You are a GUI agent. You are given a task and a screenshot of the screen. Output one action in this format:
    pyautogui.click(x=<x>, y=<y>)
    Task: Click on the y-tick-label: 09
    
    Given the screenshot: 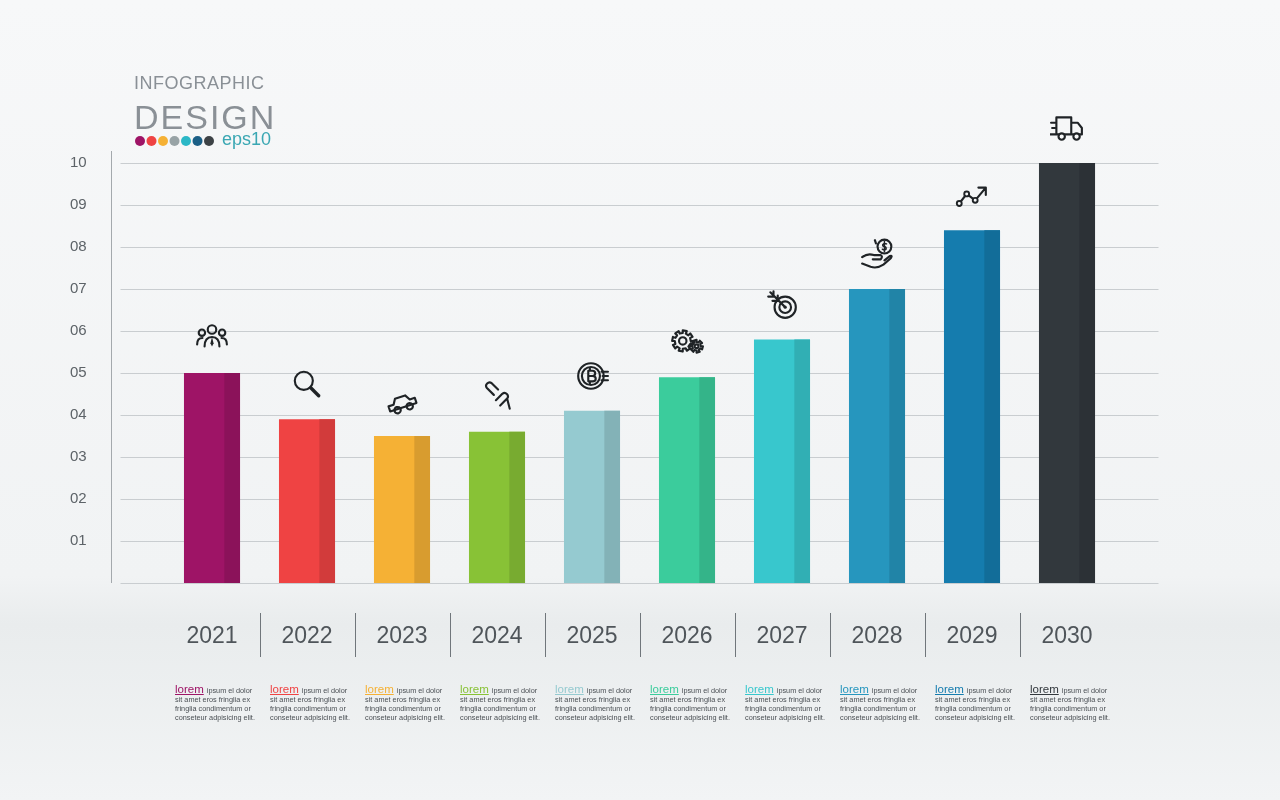 What is the action you would take?
    pyautogui.click(x=78, y=204)
    